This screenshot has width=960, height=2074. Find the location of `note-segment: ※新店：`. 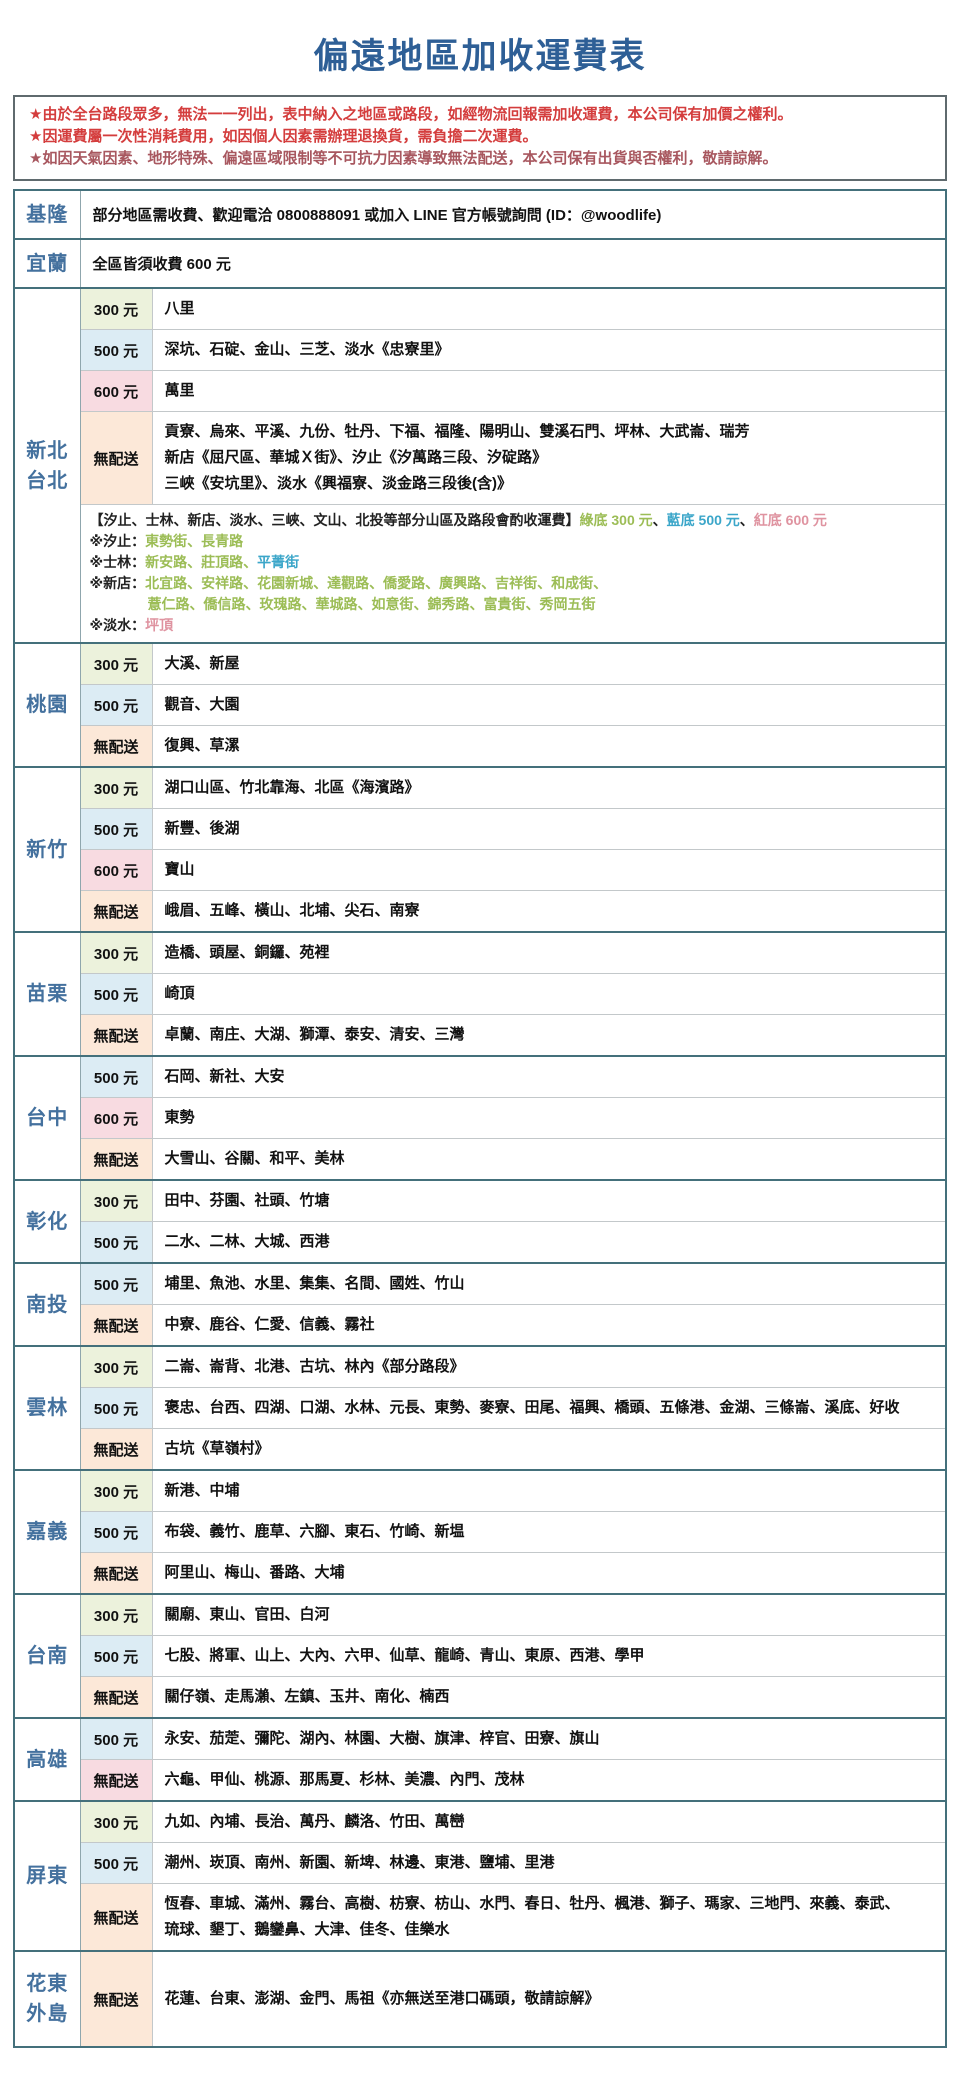

note-segment: ※新店： is located at coordinates (117, 583).